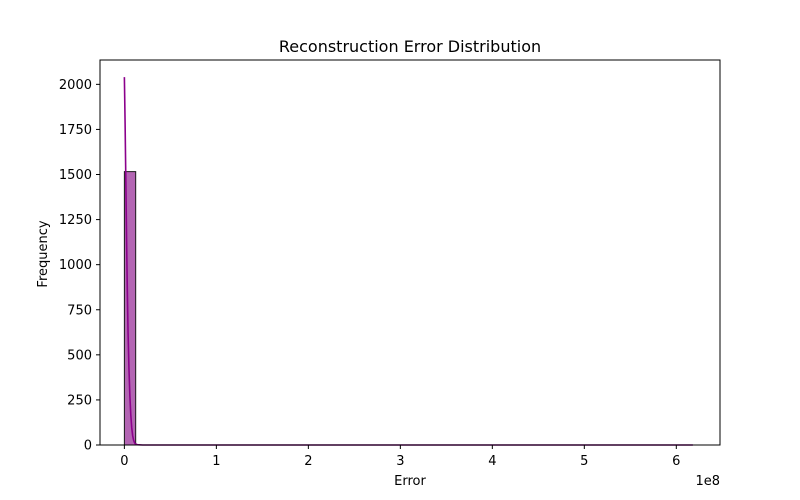 The width and height of the screenshot is (800, 500). Describe the element at coordinates (43, 253) in the screenshot. I see `y-axis-label: Frequency` at that location.